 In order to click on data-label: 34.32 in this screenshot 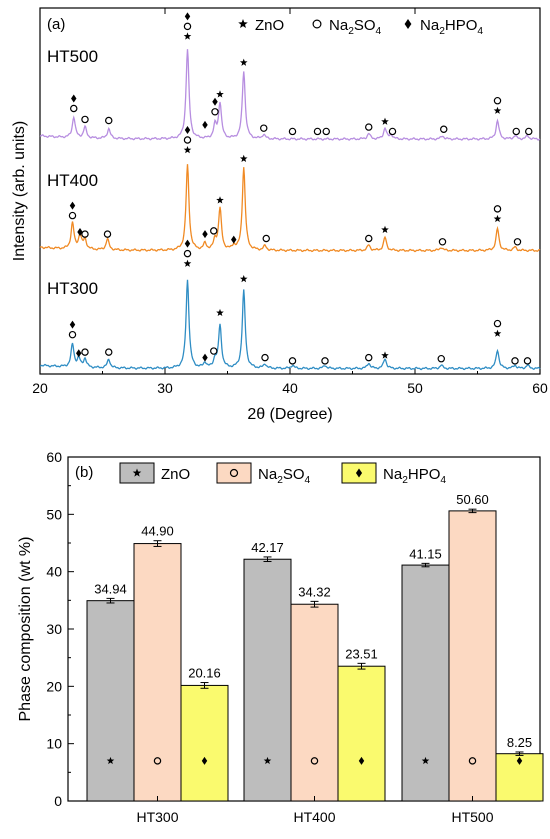, I will do `click(314, 591)`.